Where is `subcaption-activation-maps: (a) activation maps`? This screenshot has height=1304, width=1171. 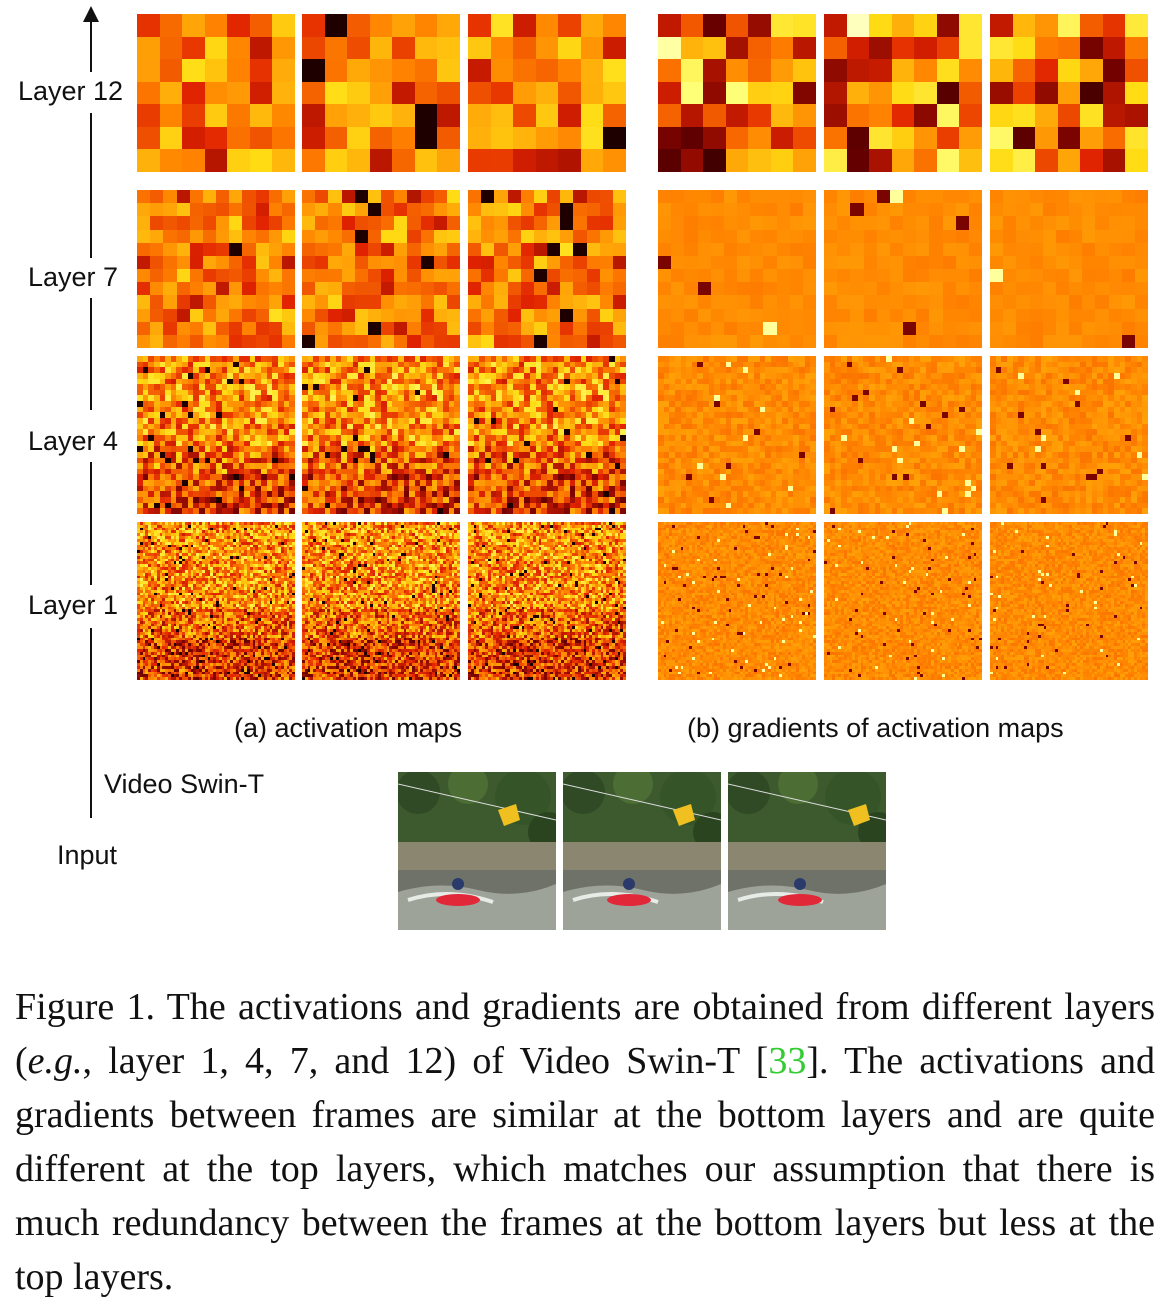 subcaption-activation-maps: (a) activation maps is located at coordinates (348, 728).